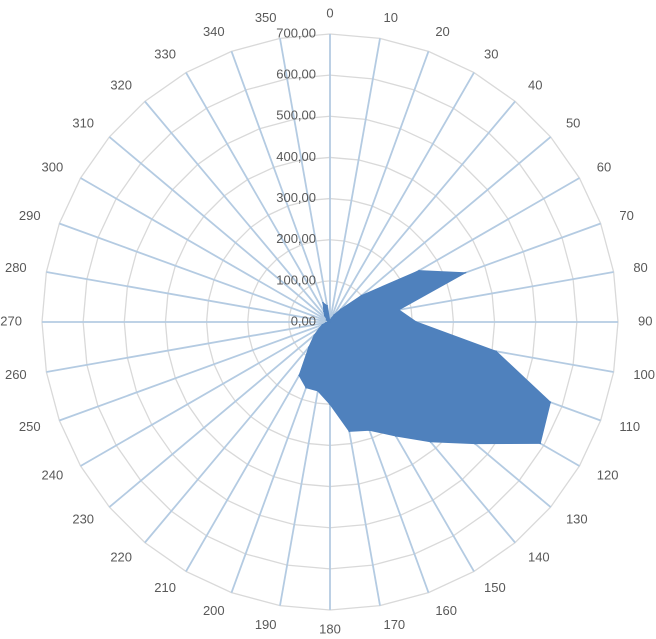 Image resolution: width=656 pixels, height=639 pixels. I want to click on radial-tick-label: 600,00, so click(296, 74).